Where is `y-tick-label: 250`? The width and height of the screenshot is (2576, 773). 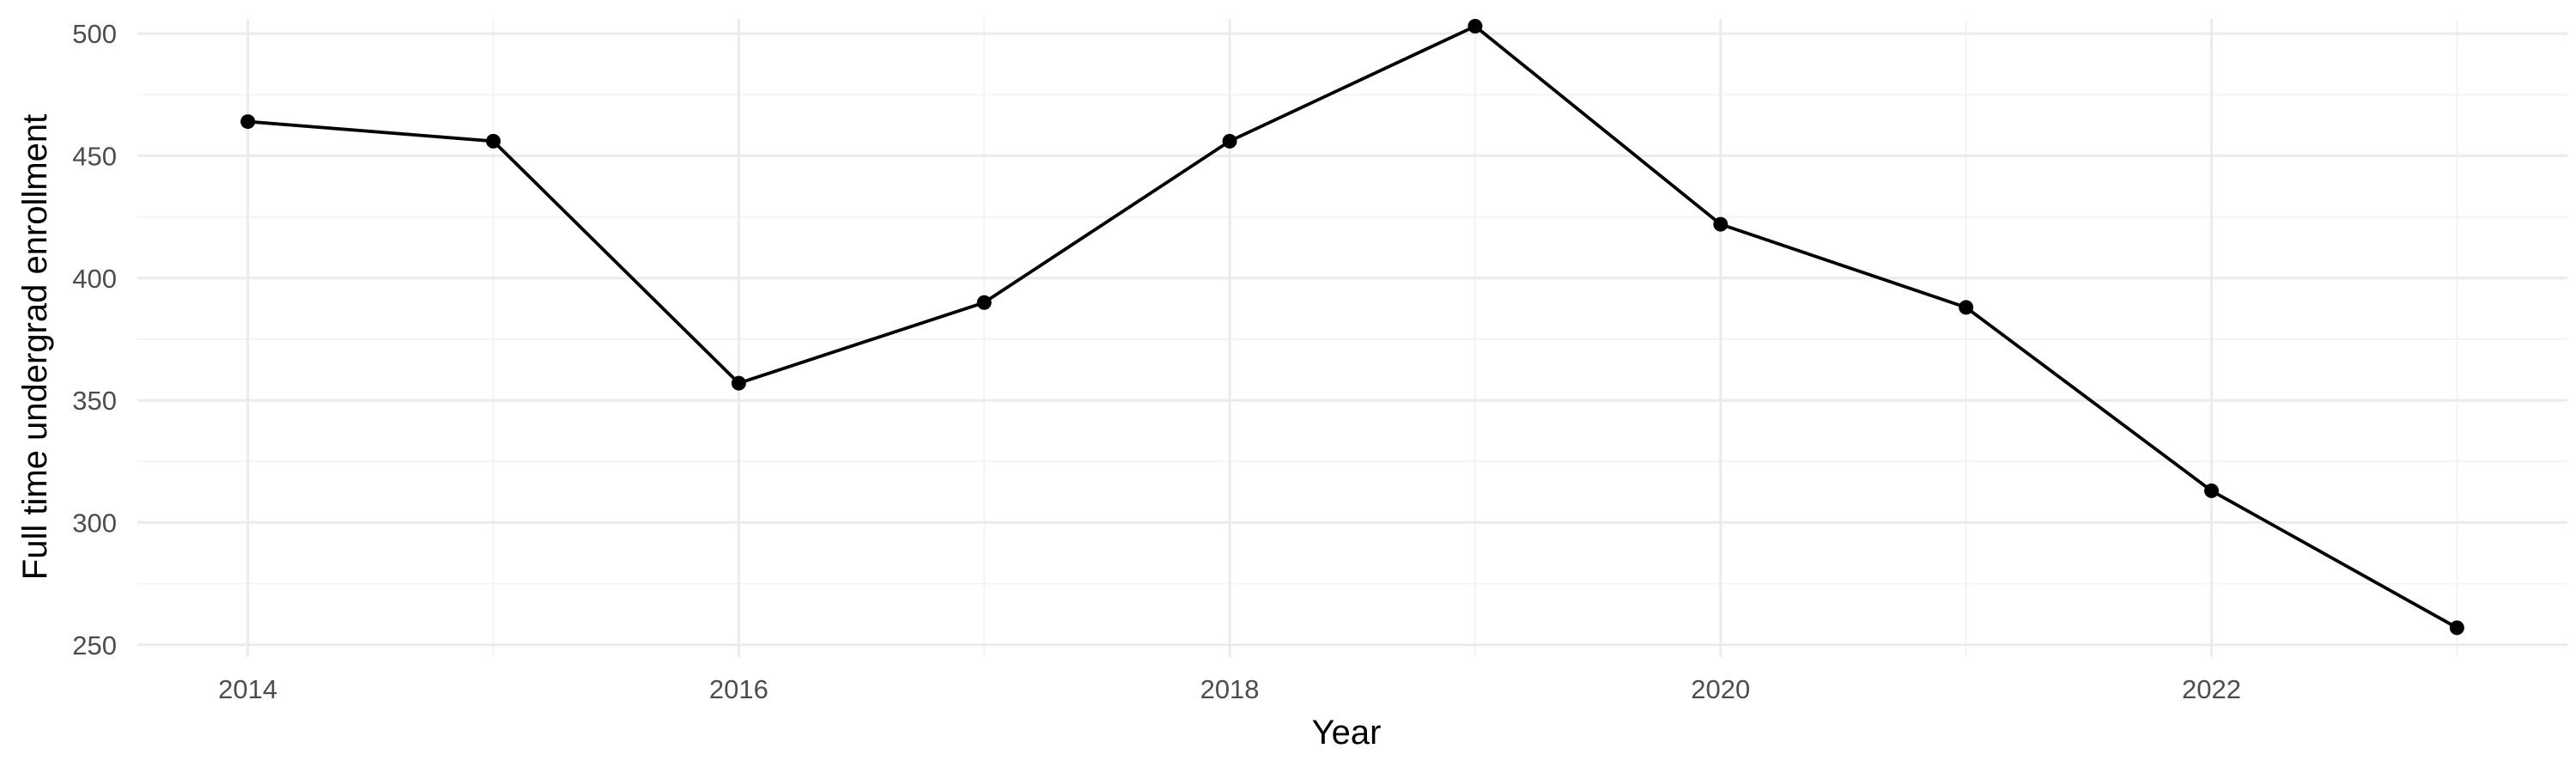 y-tick-label: 250 is located at coordinates (94, 645).